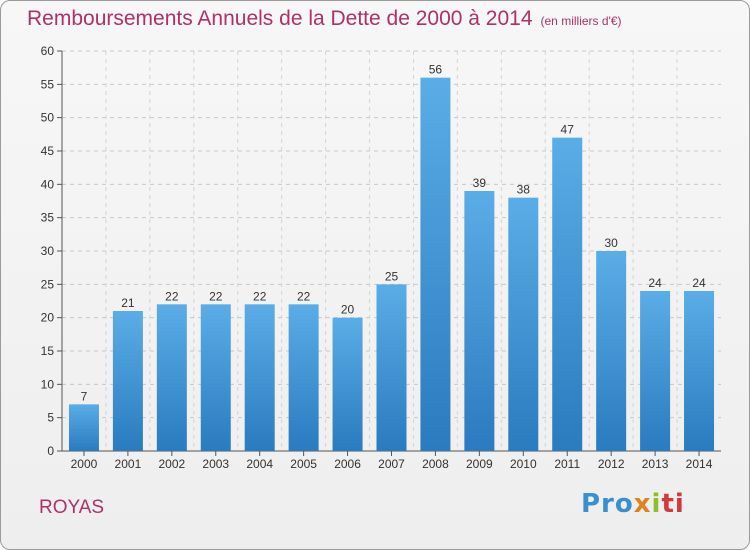 This screenshot has height=550, width=750. I want to click on x-tick-label: 2014, so click(699, 464).